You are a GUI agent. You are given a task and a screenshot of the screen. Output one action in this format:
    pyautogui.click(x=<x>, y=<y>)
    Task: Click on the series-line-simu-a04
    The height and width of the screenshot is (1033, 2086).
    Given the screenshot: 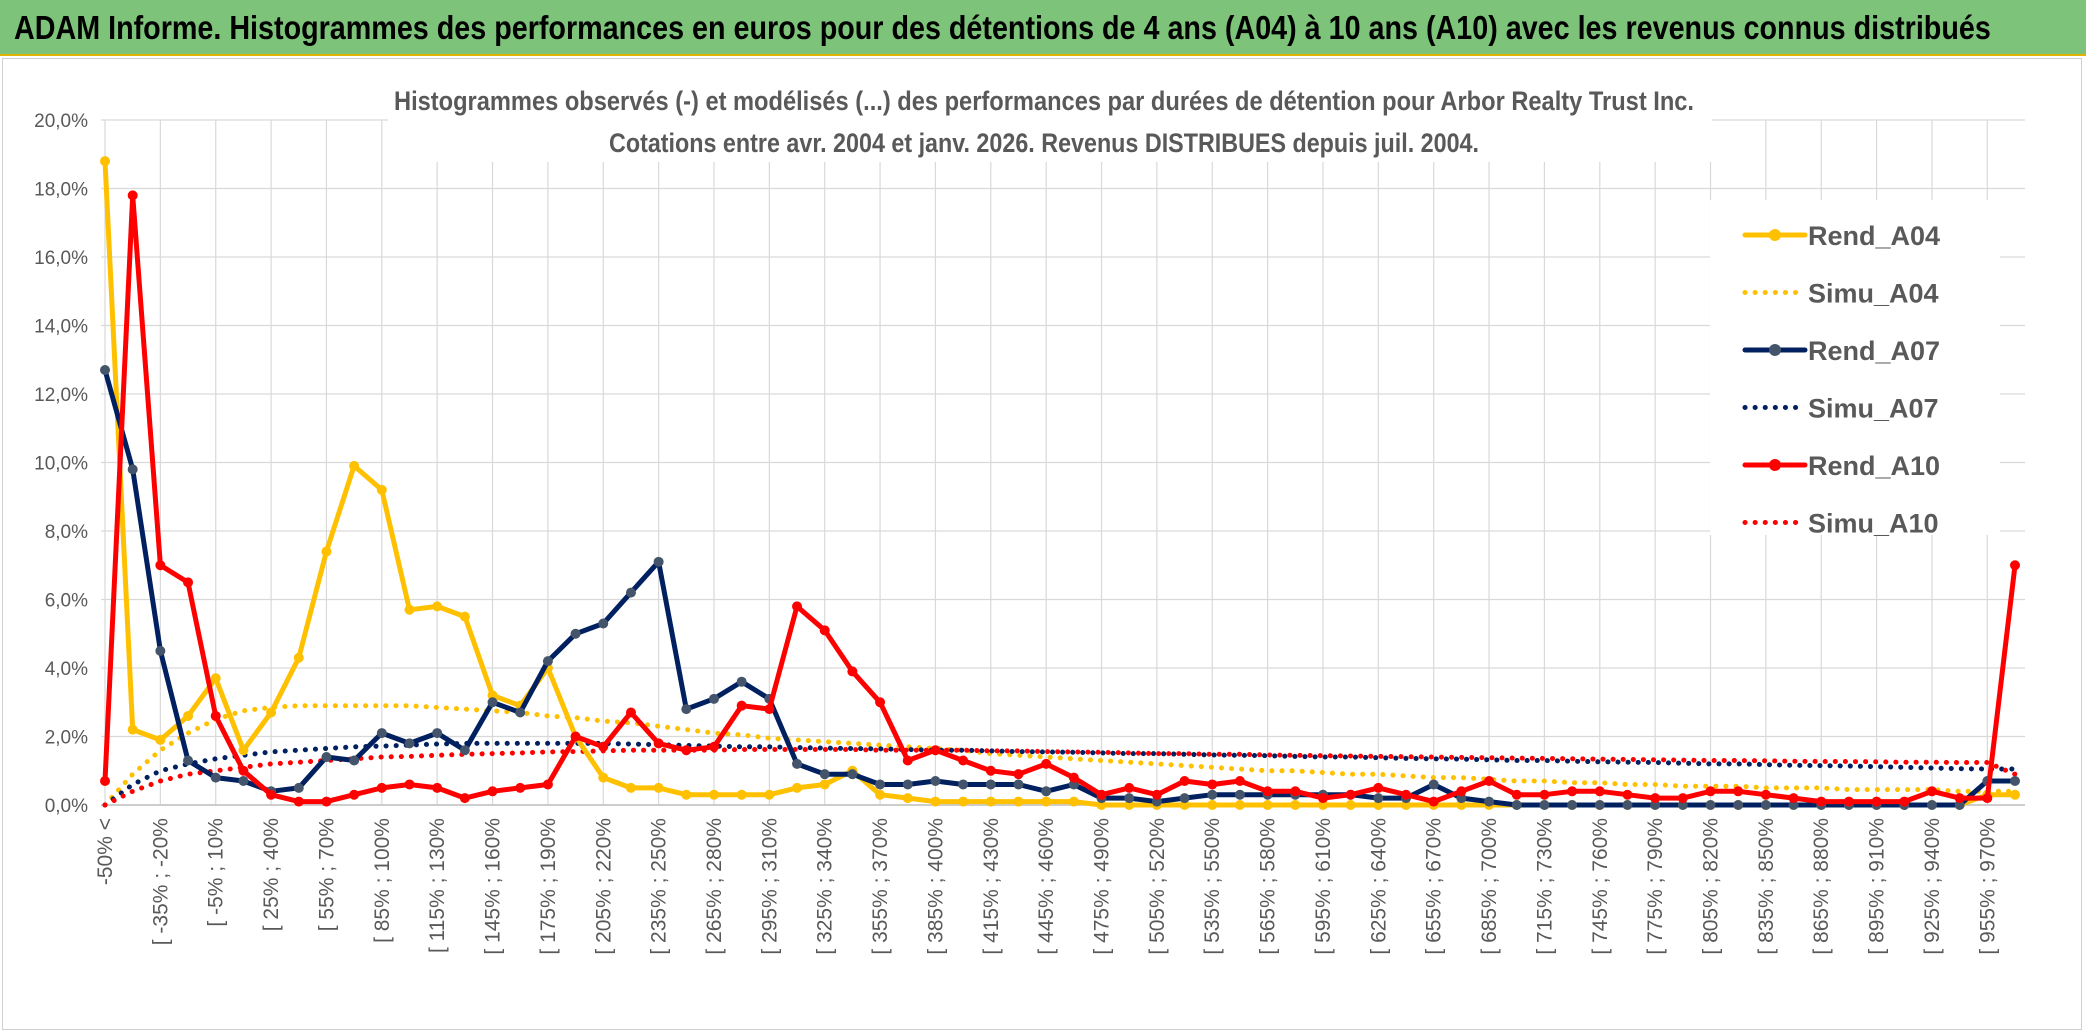 What is the action you would take?
    pyautogui.click(x=1060, y=755)
    